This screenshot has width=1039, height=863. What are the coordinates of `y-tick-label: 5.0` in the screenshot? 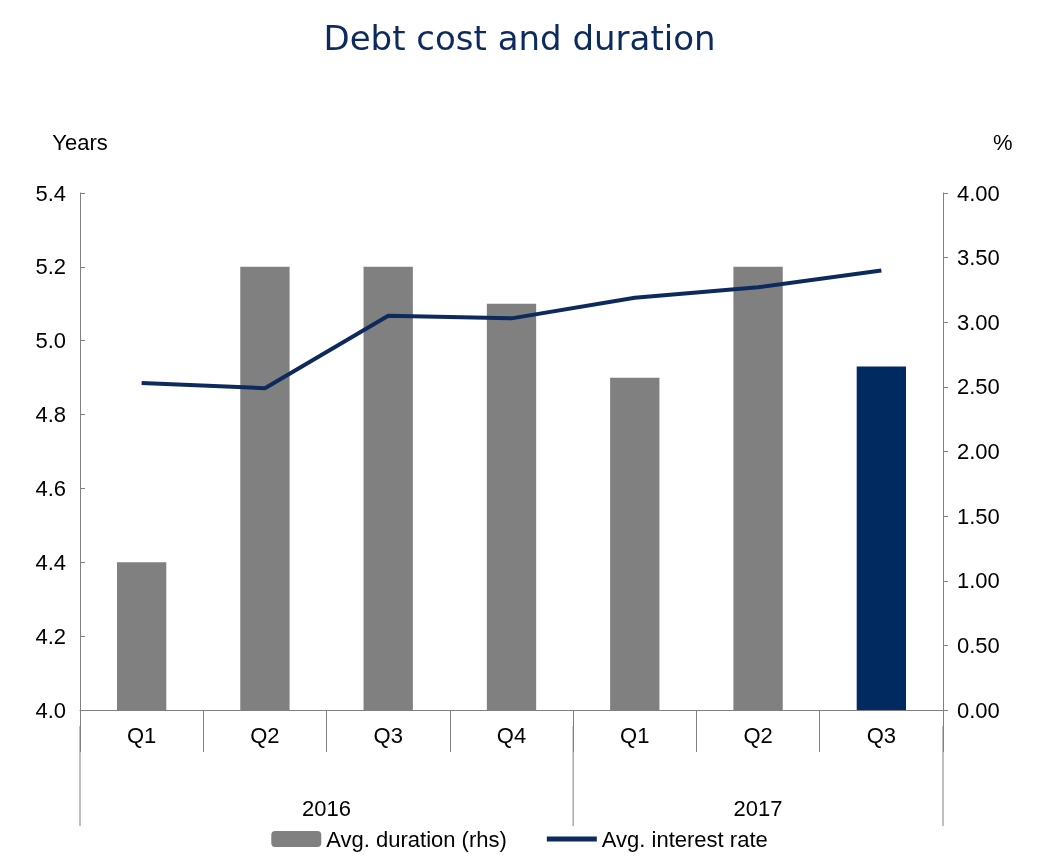 It's located at (50, 341).